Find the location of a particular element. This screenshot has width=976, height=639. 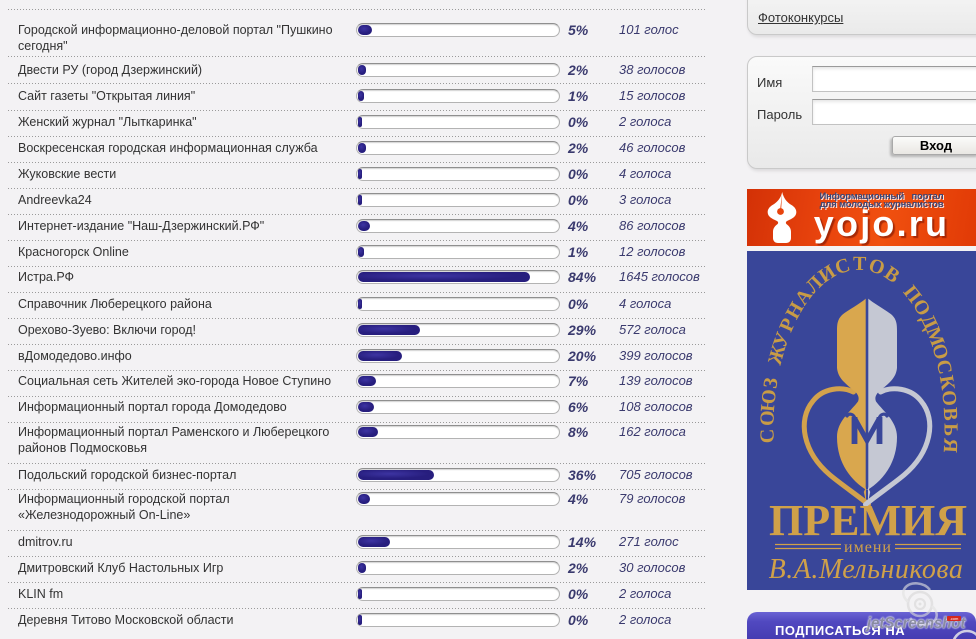

svg-text: З is located at coordinates (770, 383).